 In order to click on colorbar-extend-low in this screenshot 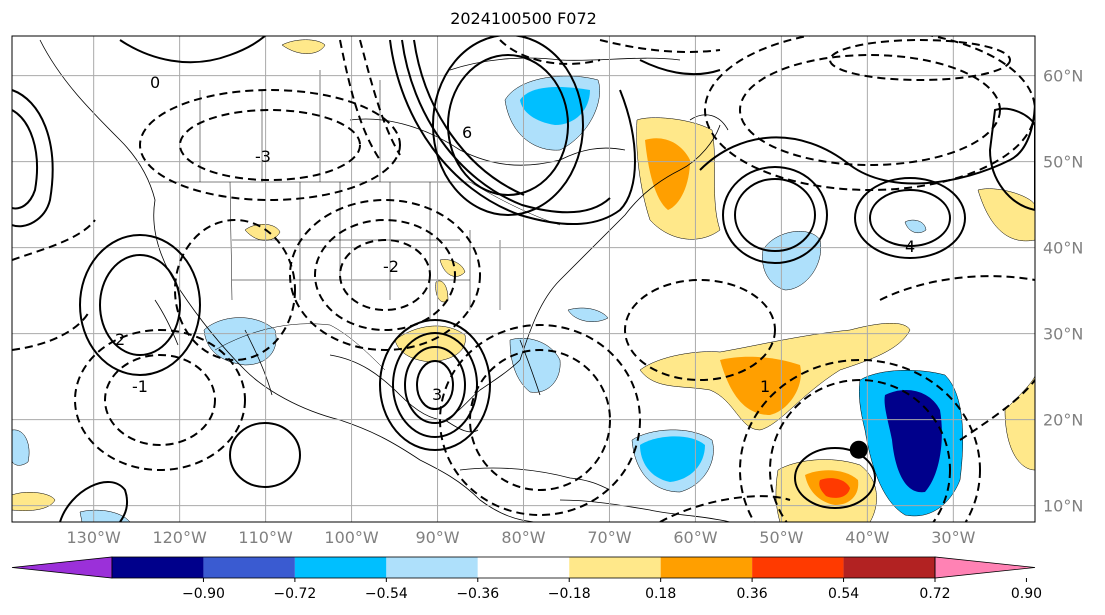, I will do `click(62, 567)`.